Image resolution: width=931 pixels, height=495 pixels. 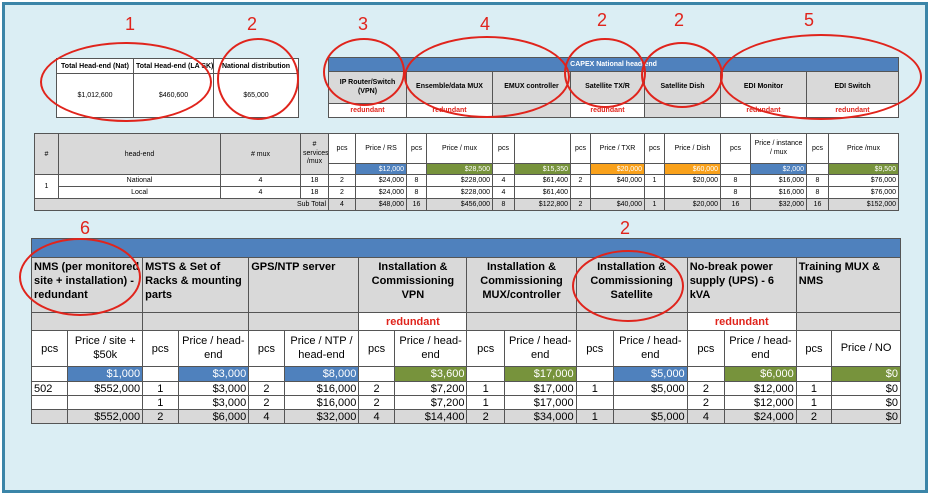 I want to click on data-cell: $61,400, so click(x=542, y=192).